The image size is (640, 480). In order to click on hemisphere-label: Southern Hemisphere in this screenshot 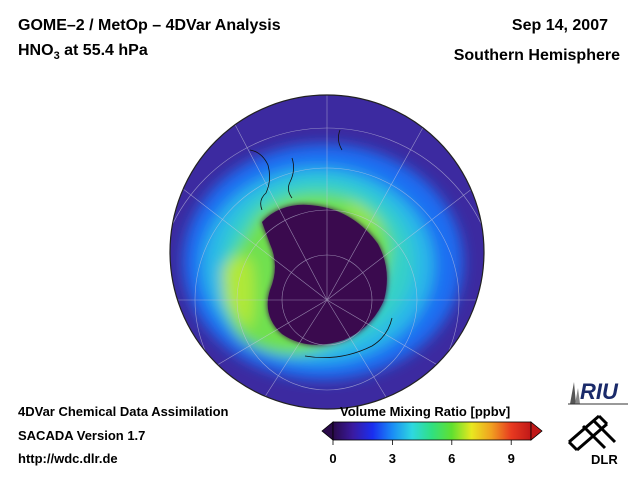, I will do `click(536, 55)`.